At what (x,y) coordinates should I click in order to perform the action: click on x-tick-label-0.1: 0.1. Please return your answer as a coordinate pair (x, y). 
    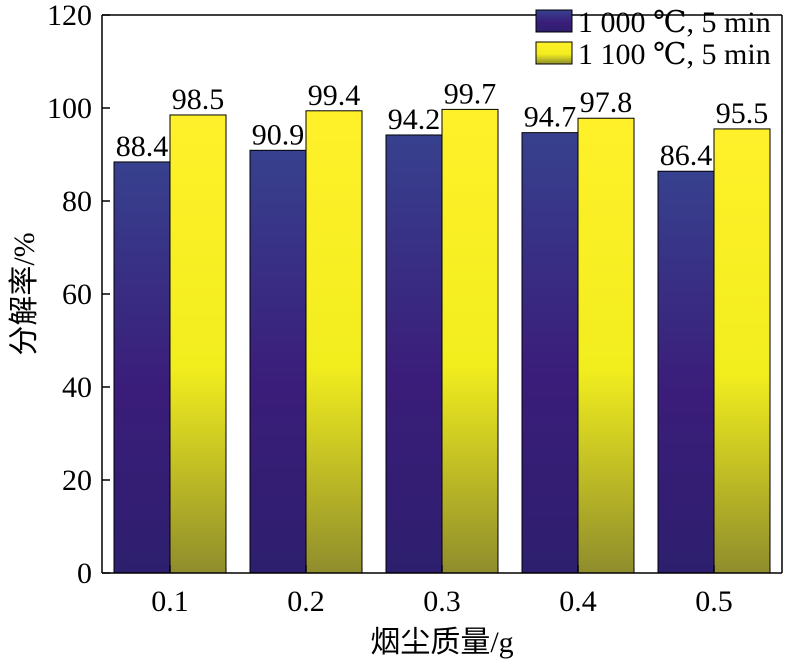
    Looking at the image, I should click on (170, 601).